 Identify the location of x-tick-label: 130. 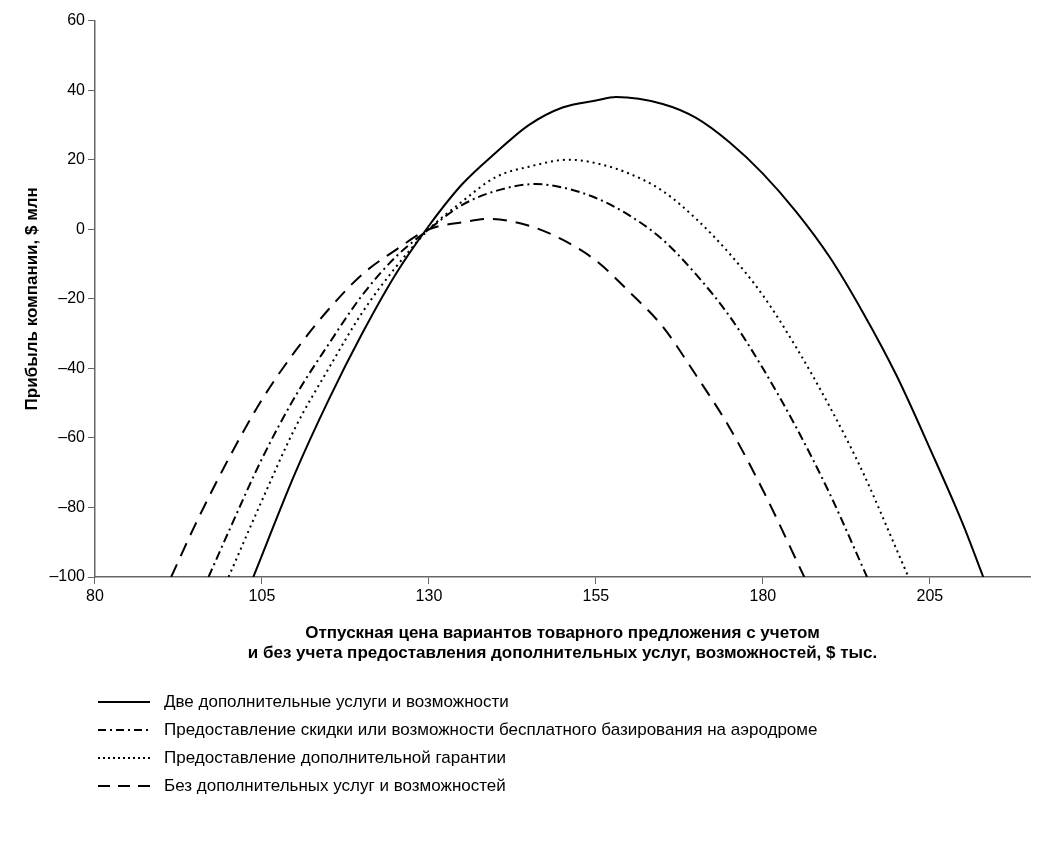
(429, 596).